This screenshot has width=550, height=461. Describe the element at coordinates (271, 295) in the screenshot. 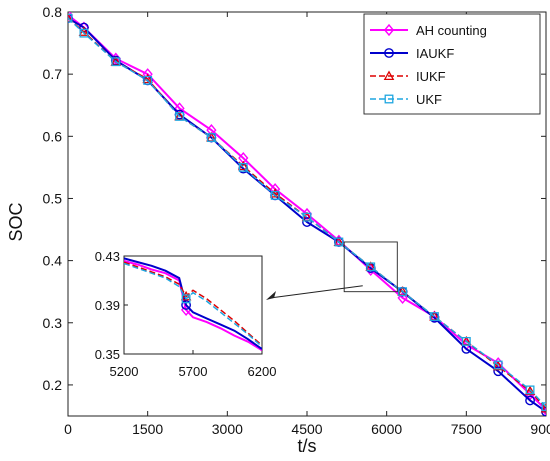

I see `zoom-arrow-head` at that location.